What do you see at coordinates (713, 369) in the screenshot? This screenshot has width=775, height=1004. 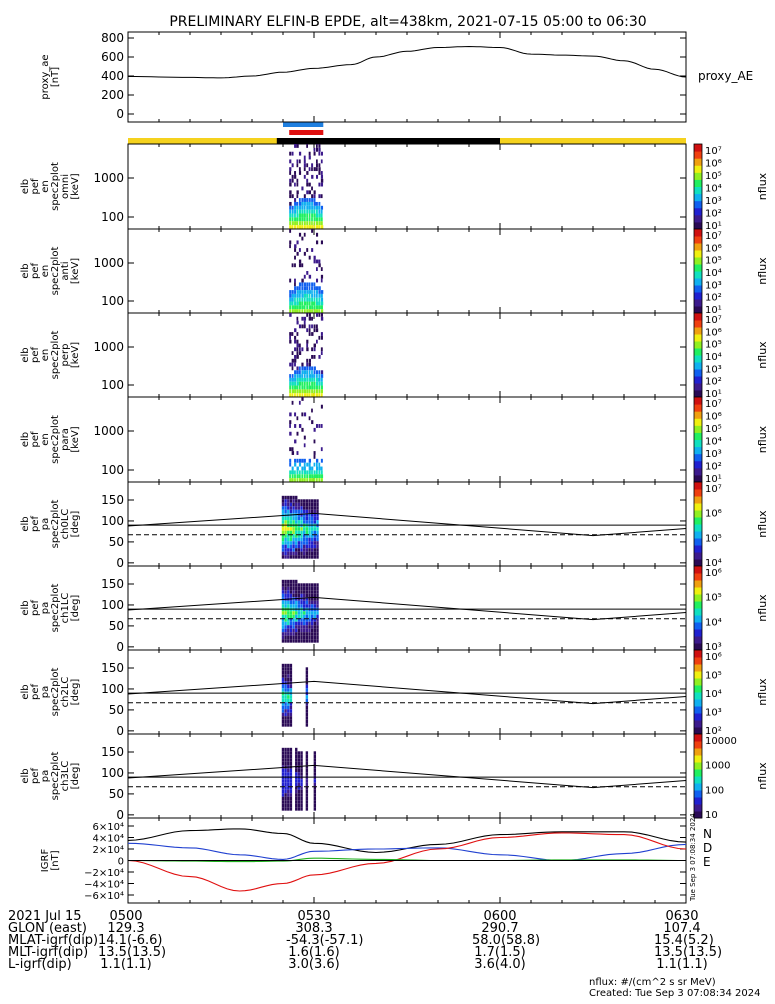 I see `colorbar-tick-label: 10³` at bounding box center [713, 369].